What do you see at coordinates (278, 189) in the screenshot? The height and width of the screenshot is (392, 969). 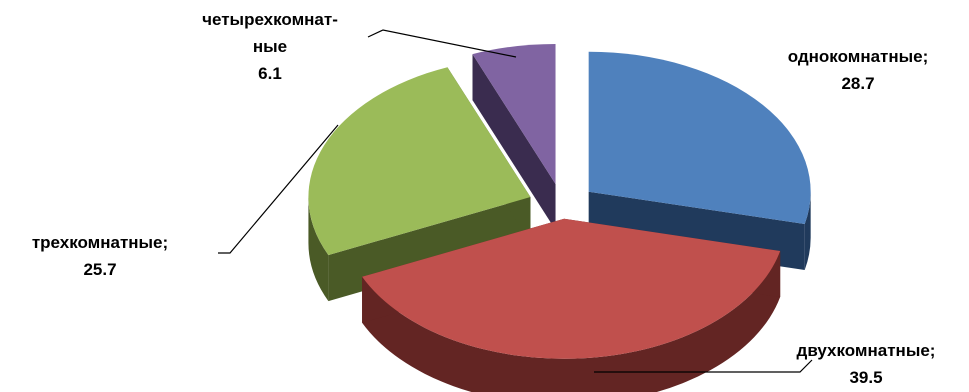 I see `leader-line-трехкомнатные` at bounding box center [278, 189].